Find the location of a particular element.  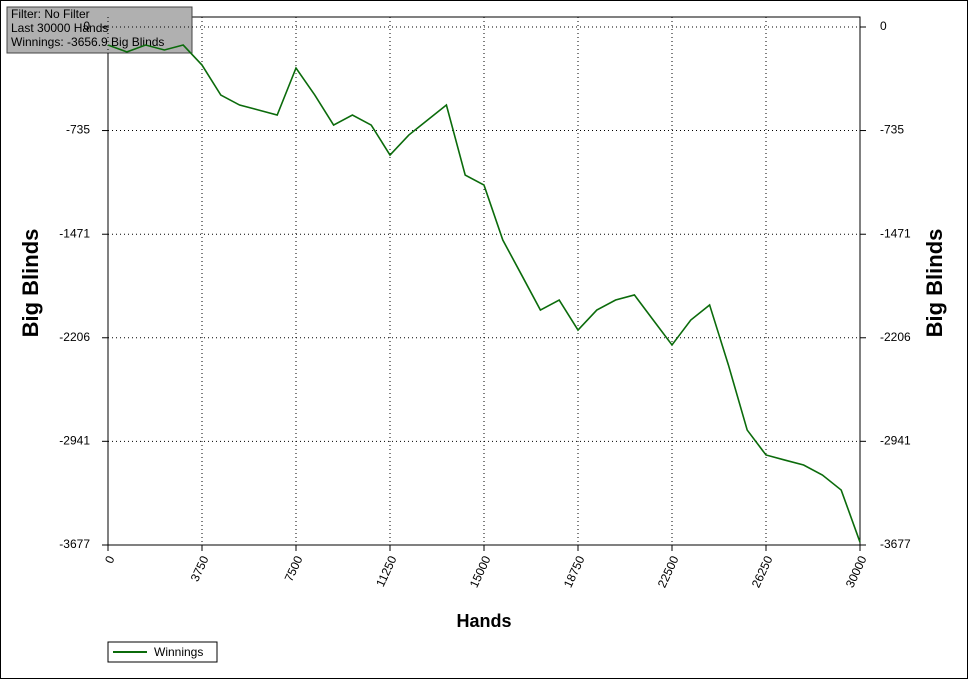

info-line: Last 30000 Hands is located at coordinates (59, 28).